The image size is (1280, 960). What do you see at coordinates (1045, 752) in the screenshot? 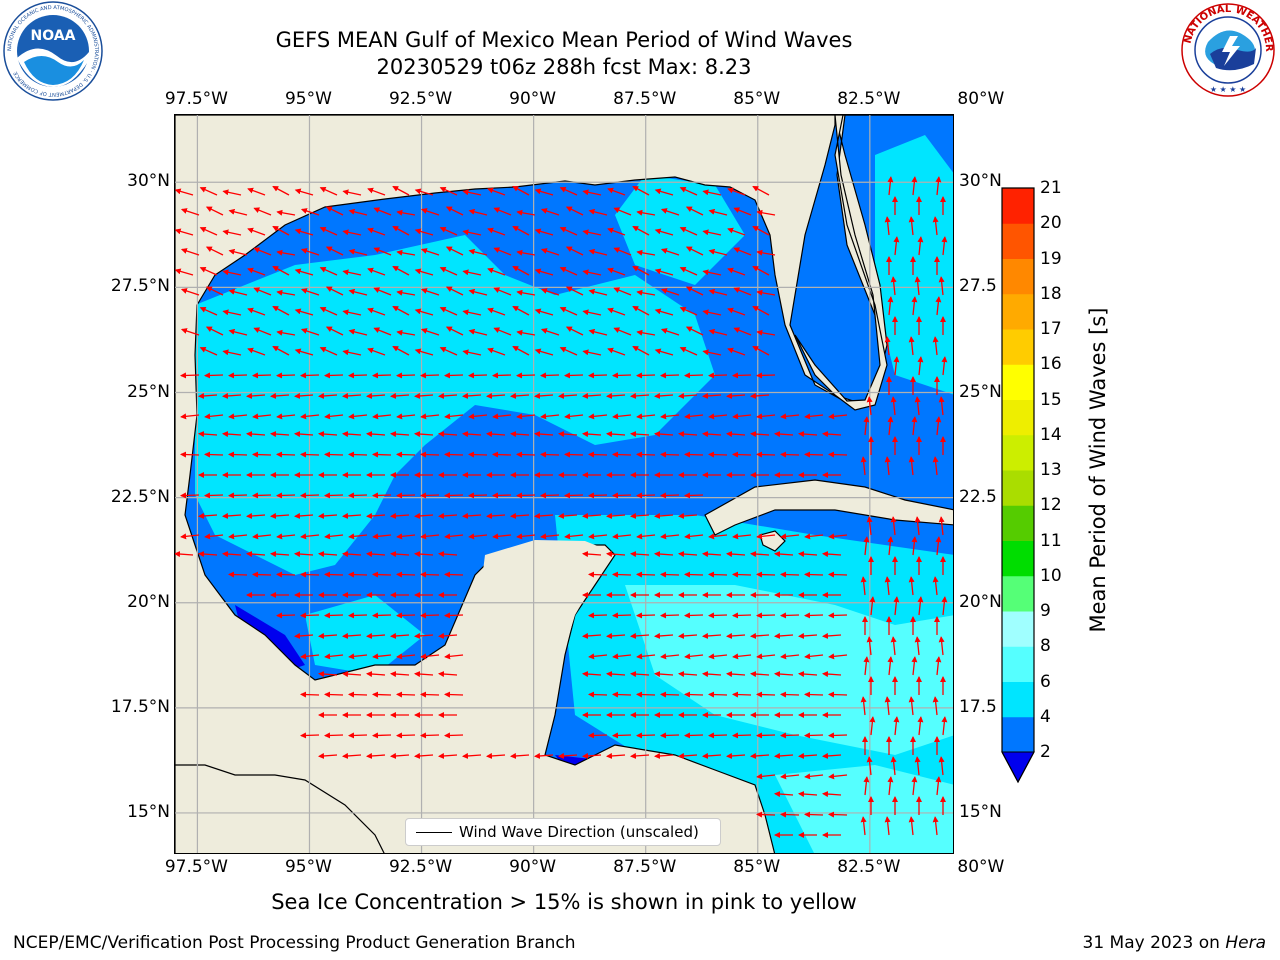
I see `colorbar-tick-label: 2` at bounding box center [1045, 752].